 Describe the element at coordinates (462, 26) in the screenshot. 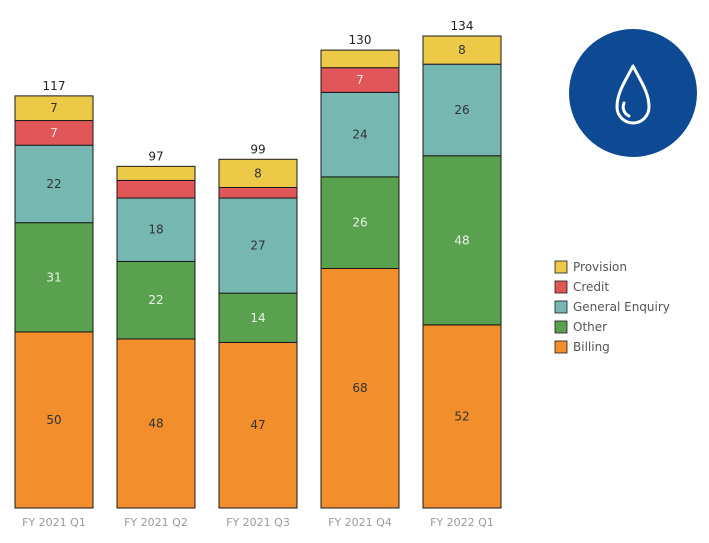

I see `total-label: 134` at that location.